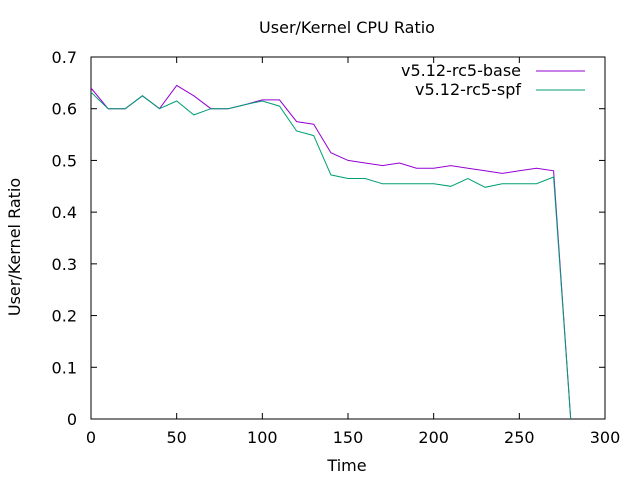 The width and height of the screenshot is (640, 480). What do you see at coordinates (461, 70) in the screenshot?
I see `legend-label-1: v5.12-rc5-base` at bounding box center [461, 70].